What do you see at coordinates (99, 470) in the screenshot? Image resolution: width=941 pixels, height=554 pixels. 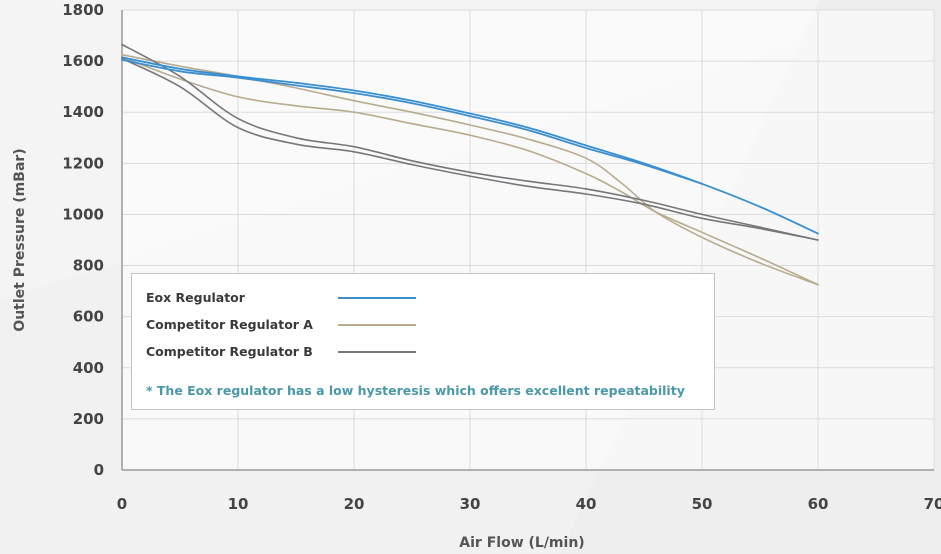 I see `y-tick-label: 0` at bounding box center [99, 470].